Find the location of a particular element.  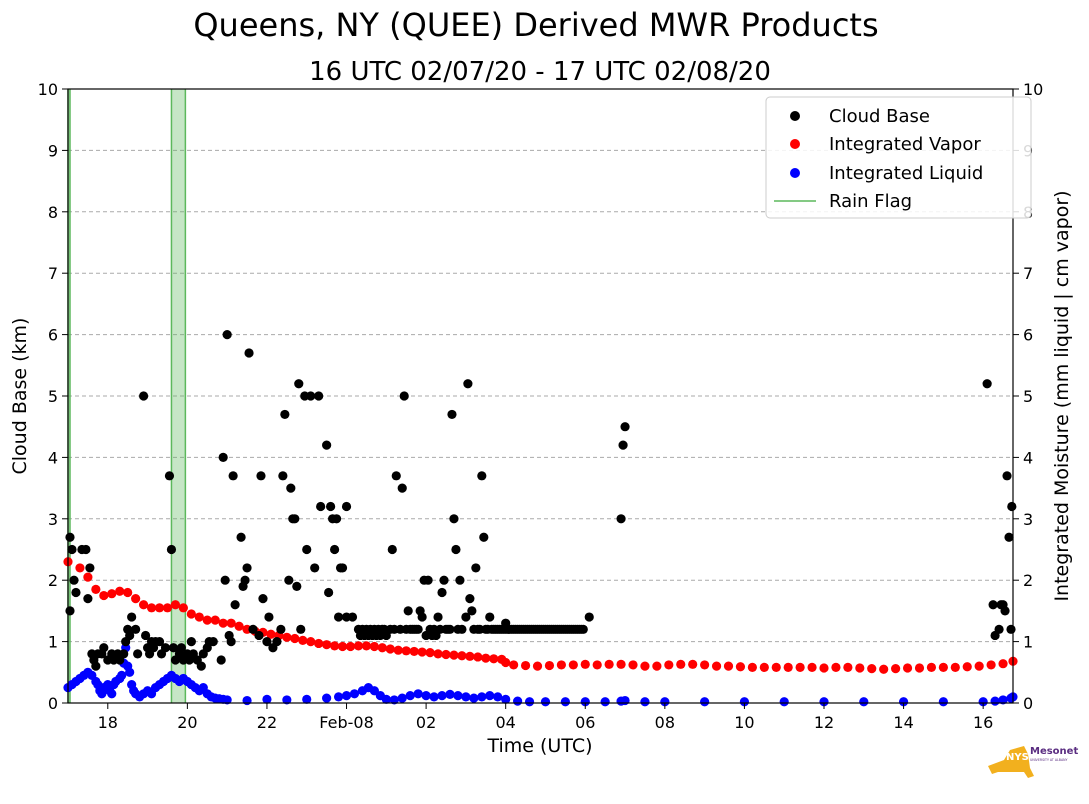

logo-mesonet-text: Mesonet is located at coordinates (1054, 751).